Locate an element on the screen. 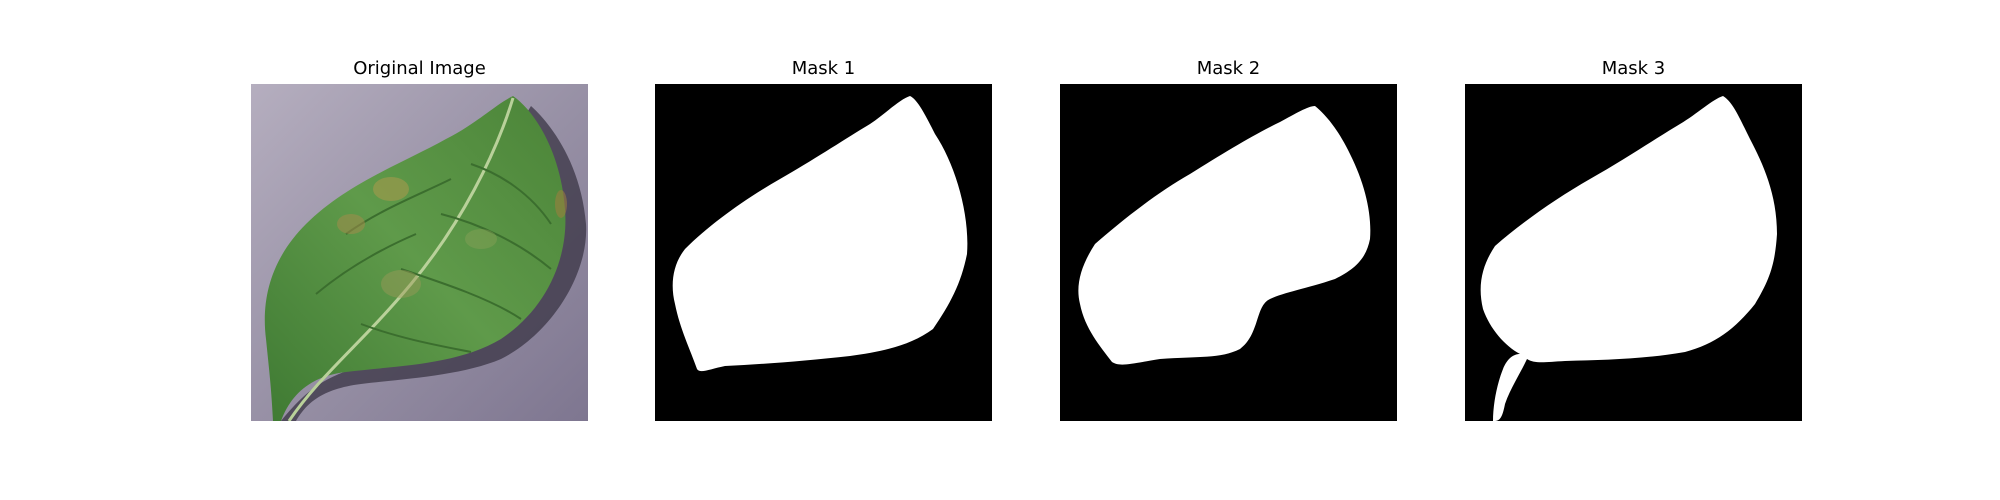 The image size is (2000, 500). panel-title-mask-1: Mask 1 is located at coordinates (823, 68).